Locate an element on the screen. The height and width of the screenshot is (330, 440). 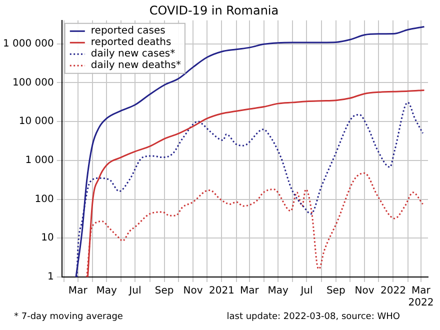
legend-label: daily new deaths* is located at coordinates (135, 66).